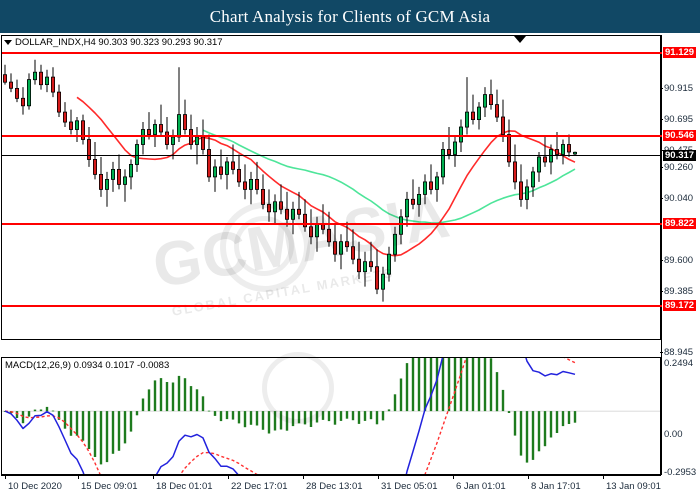  What do you see at coordinates (556, 486) in the screenshot?
I see `date-axis-label: 8 Jan 17:01` at bounding box center [556, 486].